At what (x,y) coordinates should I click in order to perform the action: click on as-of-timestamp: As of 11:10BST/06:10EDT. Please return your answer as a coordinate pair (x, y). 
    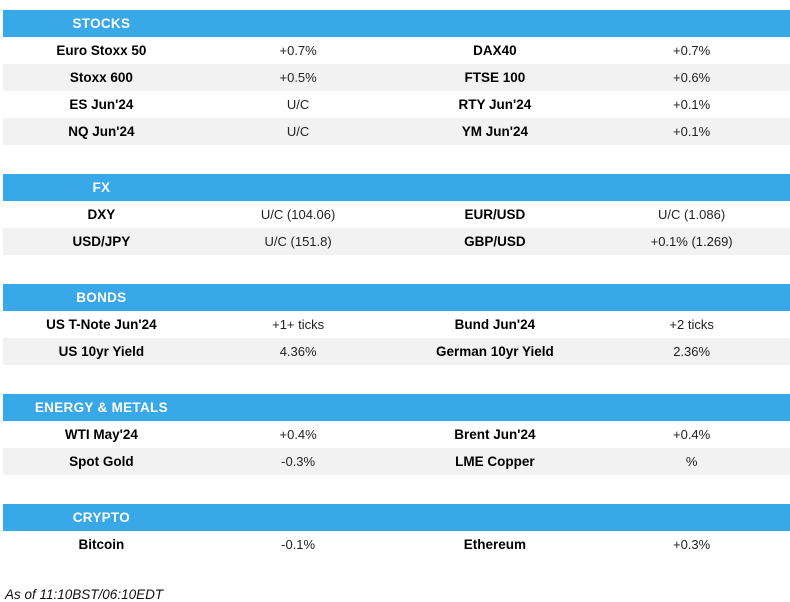
    Looking at the image, I should click on (84, 594).